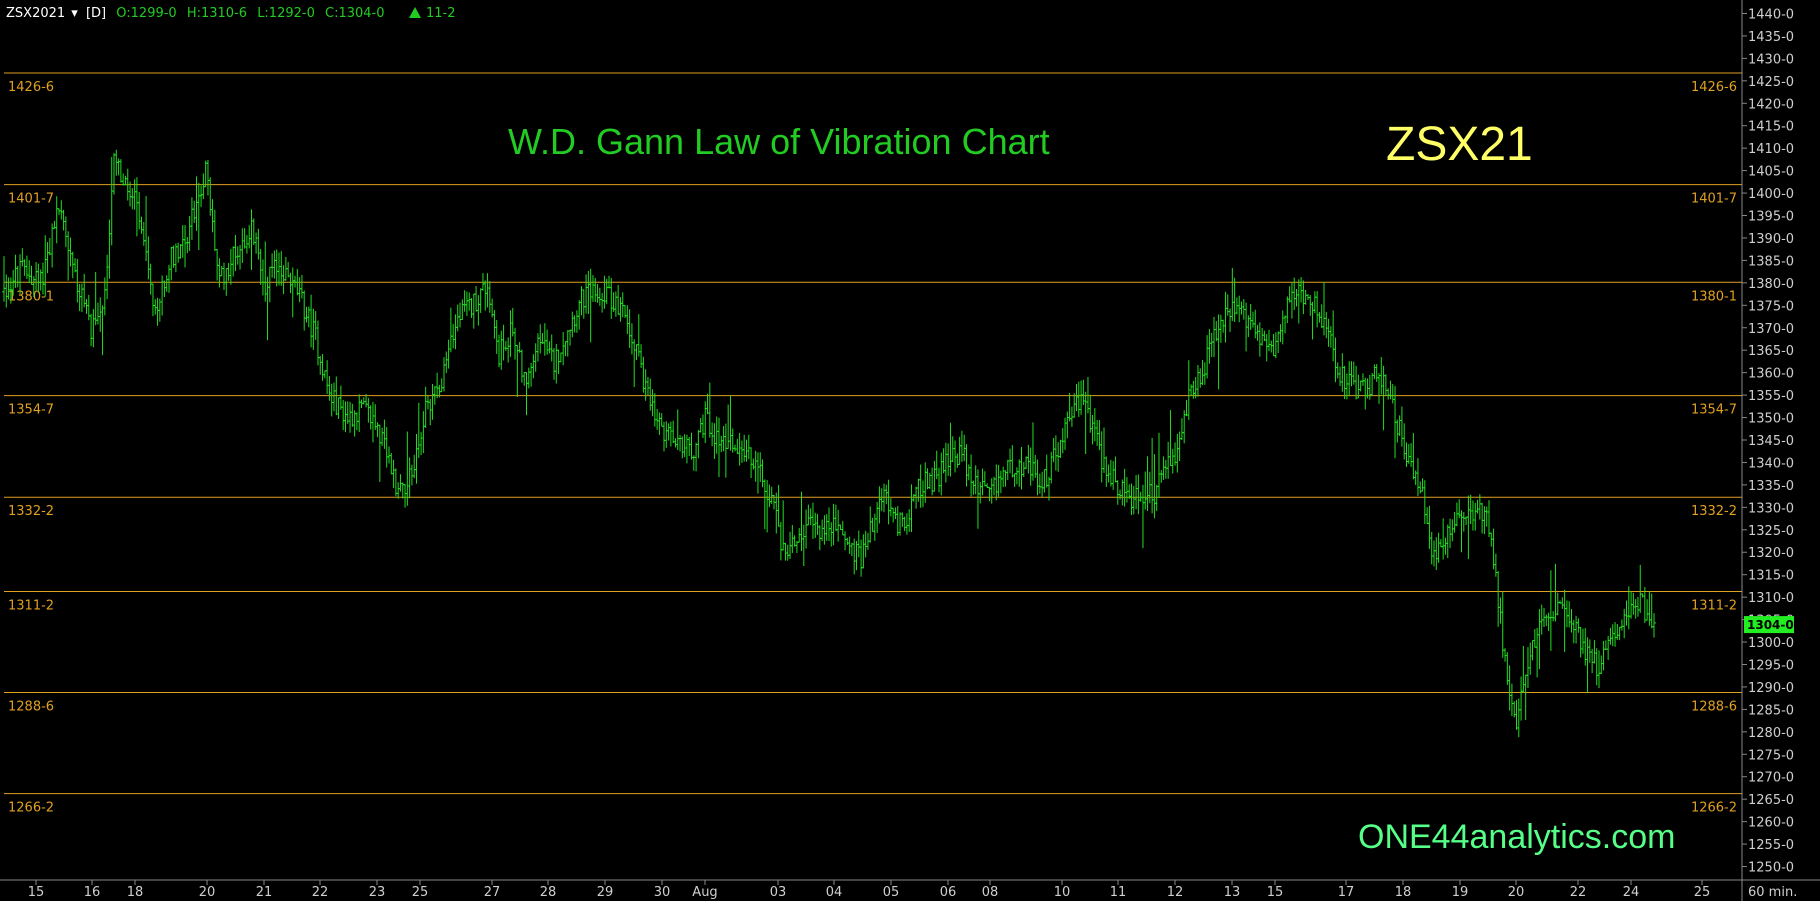  Describe the element at coordinates (1714, 707) in the screenshot. I see `gann-level-label-right: 1288-6` at that location.